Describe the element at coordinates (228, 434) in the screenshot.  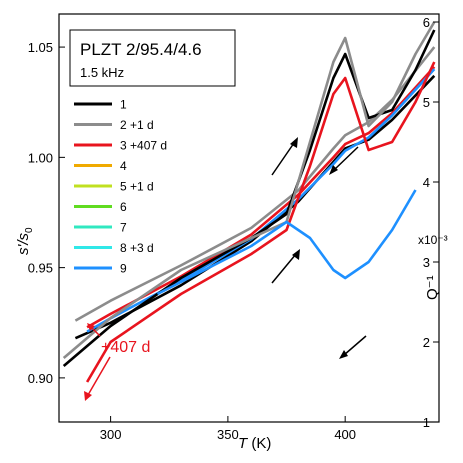
I see `x-tick-label: 350` at that location.